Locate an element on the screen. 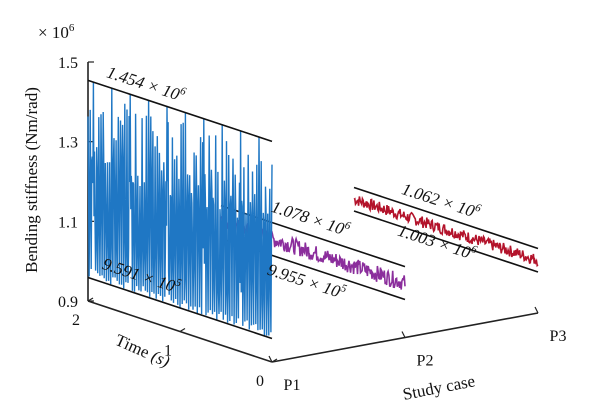  time-tick-label: 2 is located at coordinates (76, 320).